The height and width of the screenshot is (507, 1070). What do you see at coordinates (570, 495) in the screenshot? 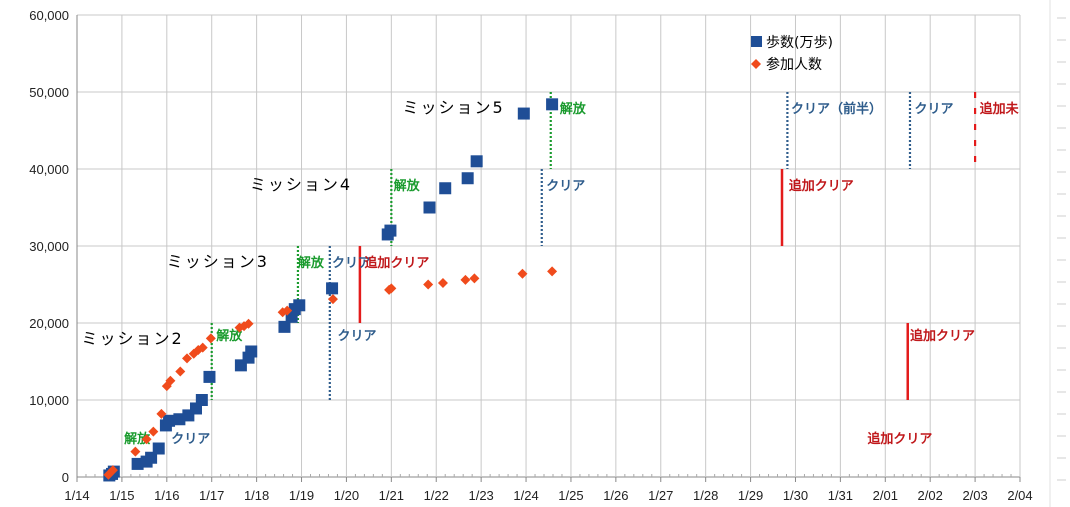
I see `x-tick-label: 1/25` at bounding box center [570, 495].